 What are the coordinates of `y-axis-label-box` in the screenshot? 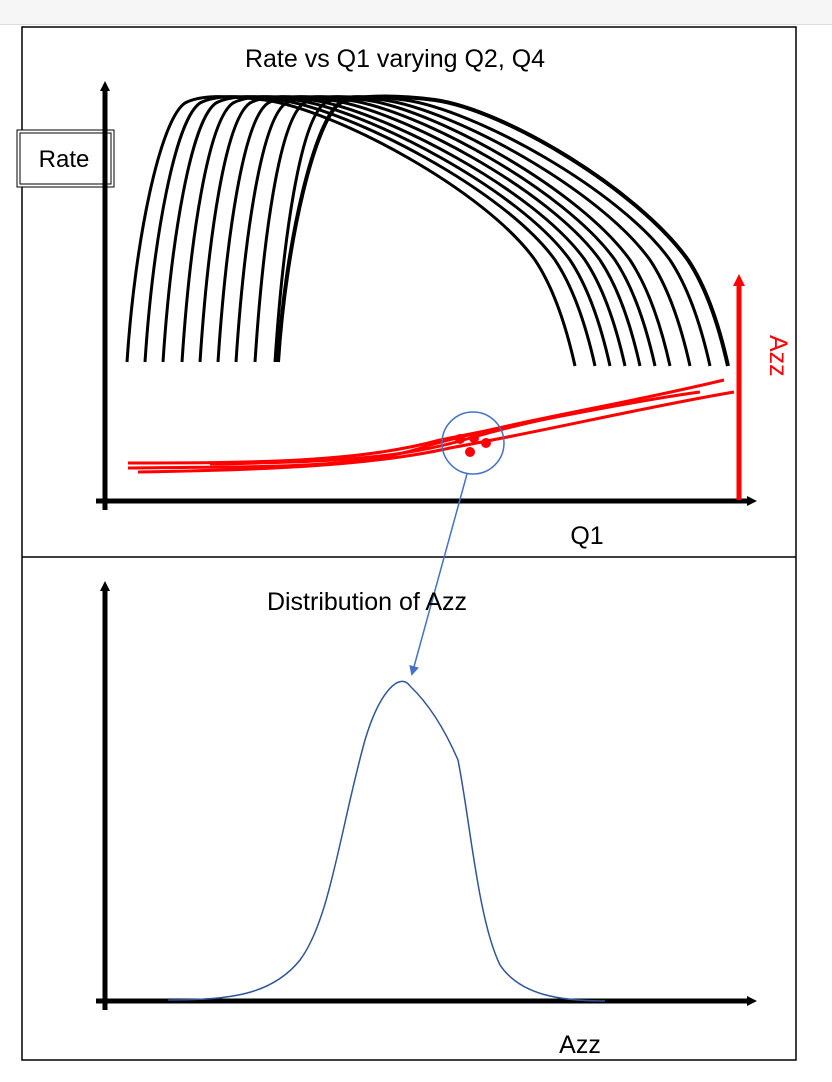 It's located at (65, 158).